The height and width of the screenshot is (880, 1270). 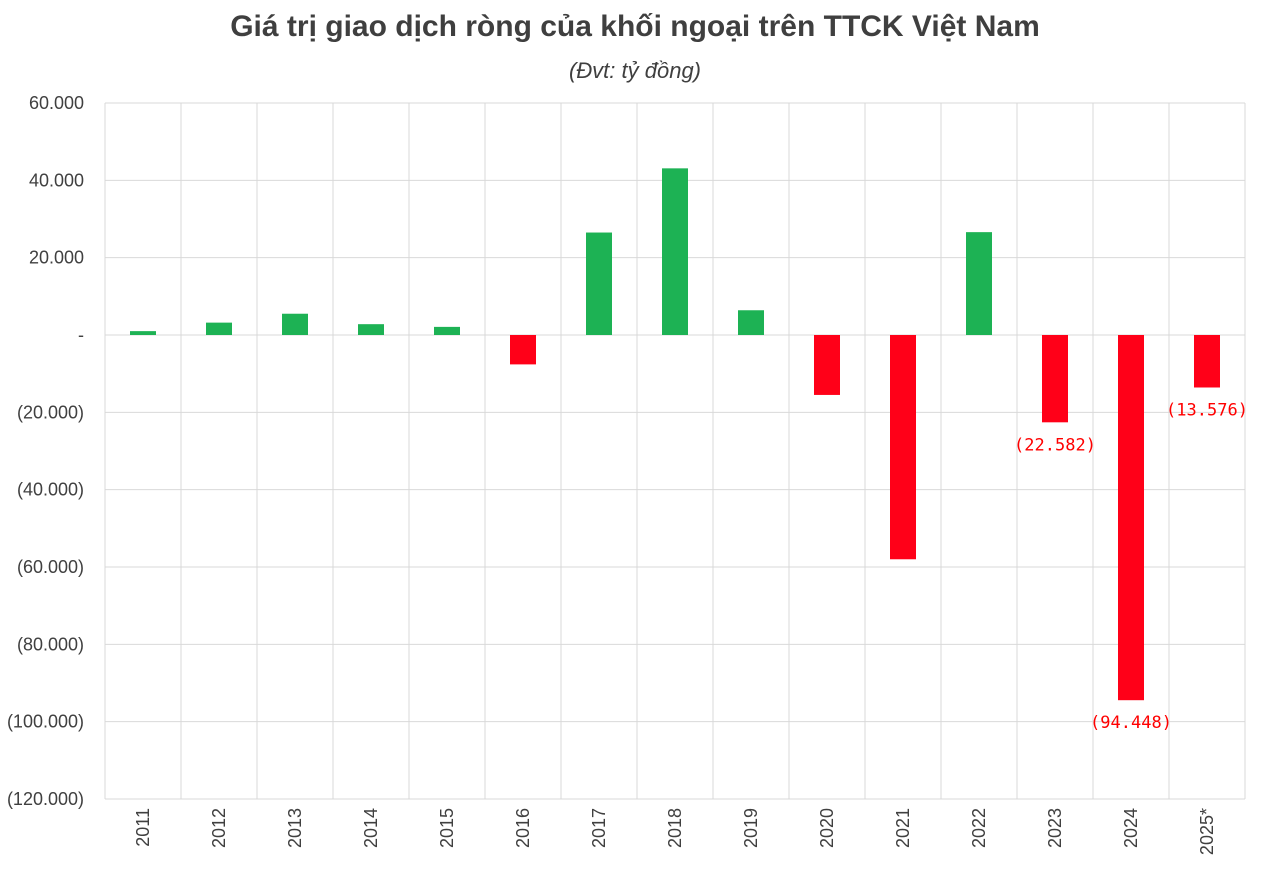 I want to click on x-tick-label: 2011, so click(x=143, y=827).